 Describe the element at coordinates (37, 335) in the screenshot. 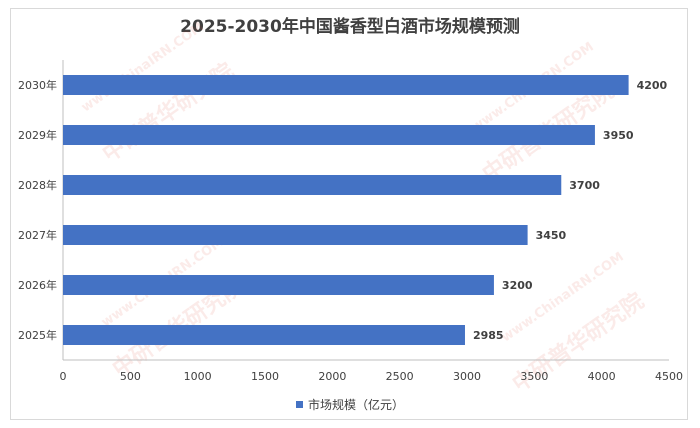

I see `y-tick-label: 2025年` at that location.